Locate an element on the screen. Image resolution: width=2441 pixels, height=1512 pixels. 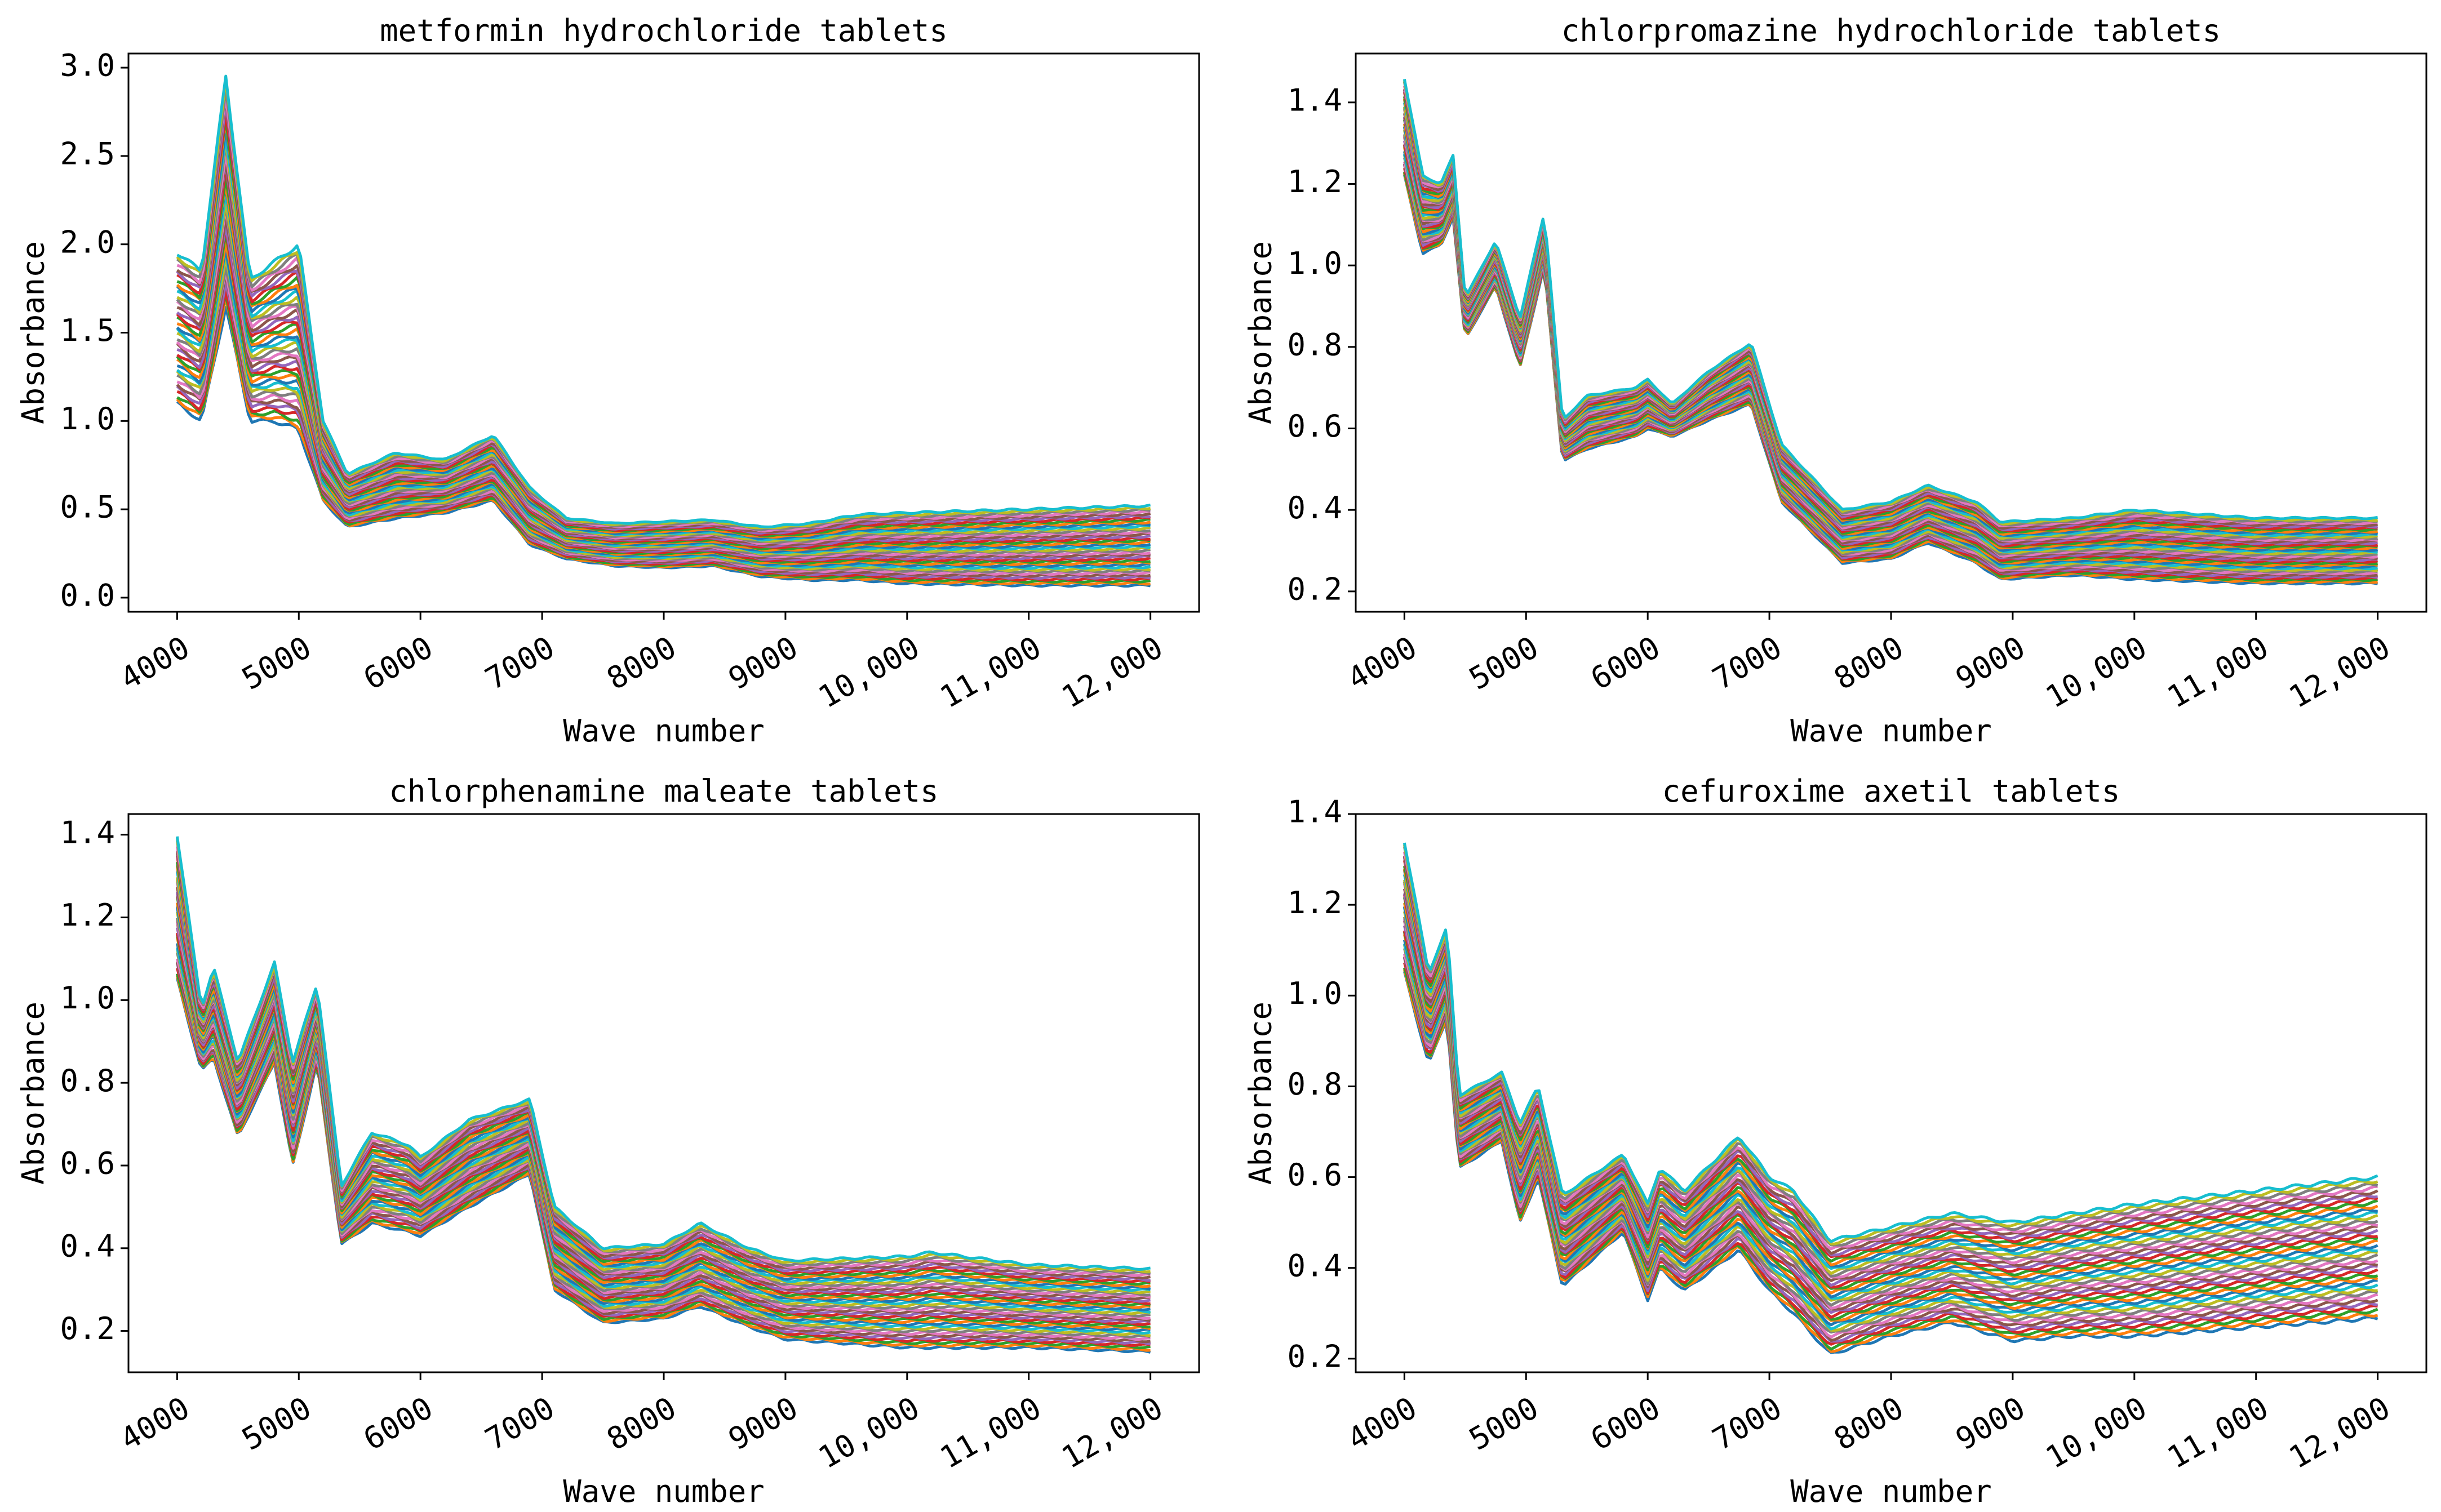
y-tick-label: 2.0 is located at coordinates (87, 242).